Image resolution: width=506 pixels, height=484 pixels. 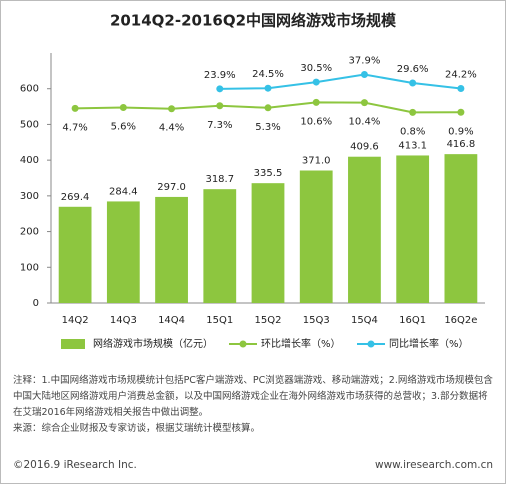 What do you see at coordinates (413, 69) in the screenshot?
I see `data-label: 29.6%` at bounding box center [413, 69].